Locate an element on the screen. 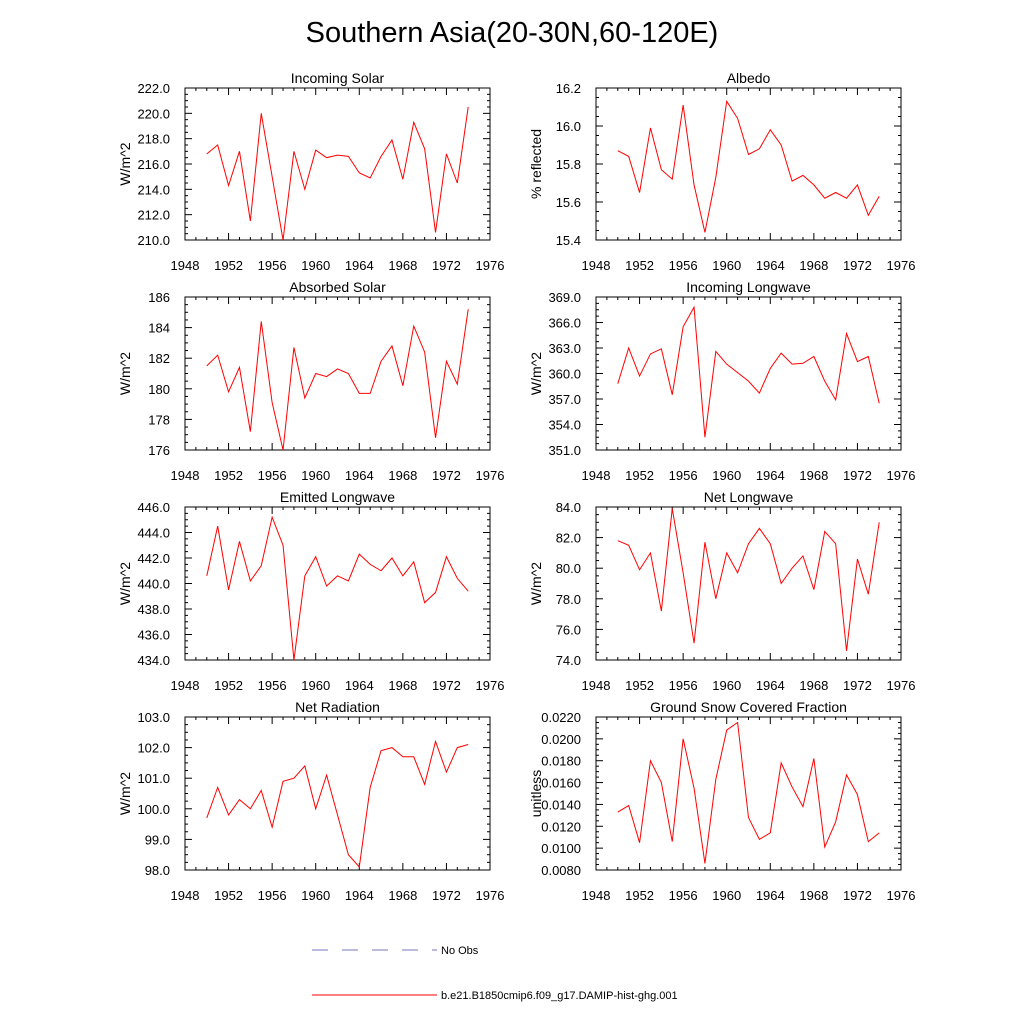 The image size is (1024, 1024). y-tick-label: 0.0100 is located at coordinates (561, 848).